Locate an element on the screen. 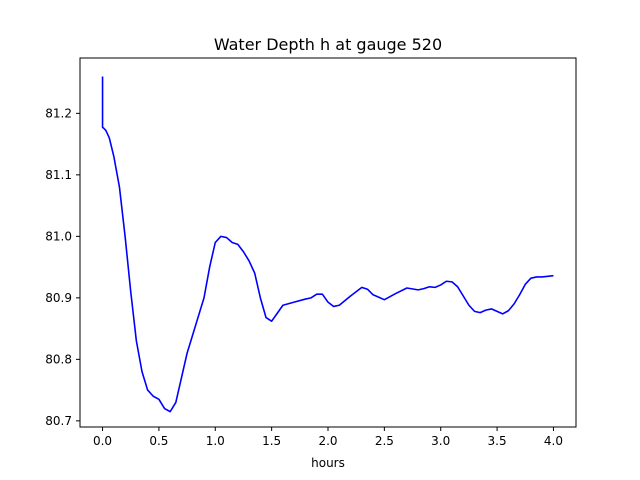 The width and height of the screenshot is (640, 480). x-tick-label: 0.5 is located at coordinates (158, 441).